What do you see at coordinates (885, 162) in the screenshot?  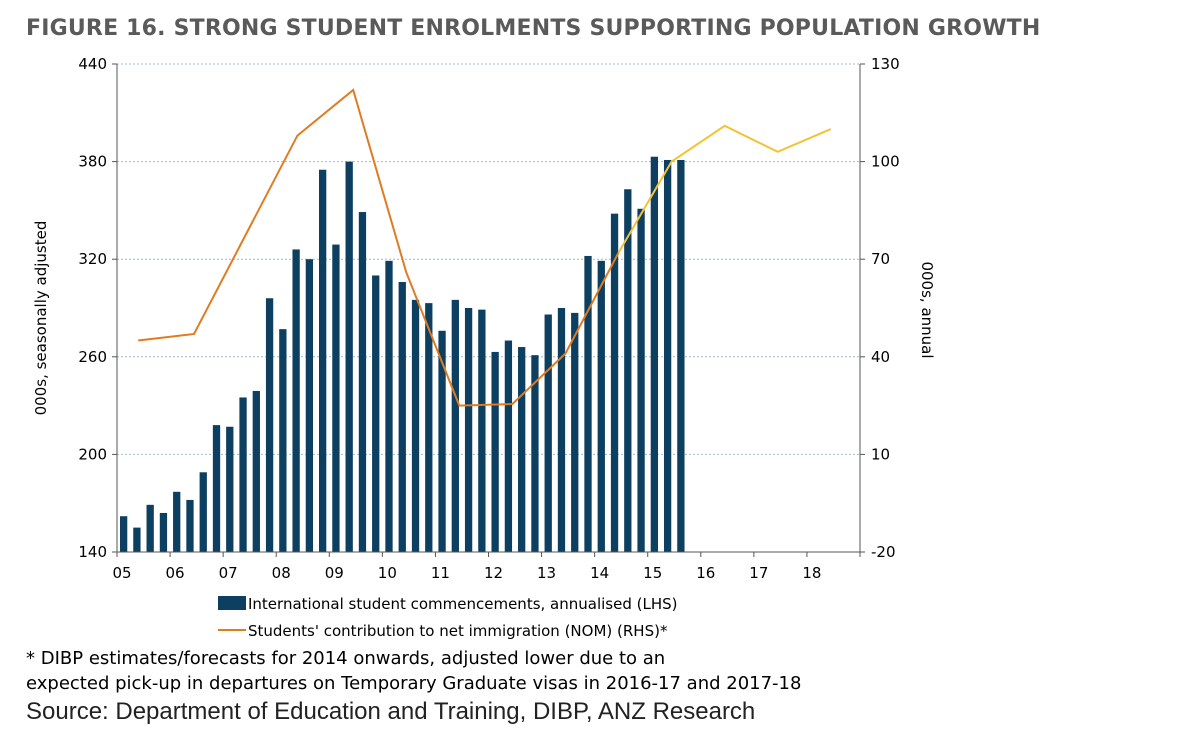 I see `right-tick-label: 100` at bounding box center [885, 162].